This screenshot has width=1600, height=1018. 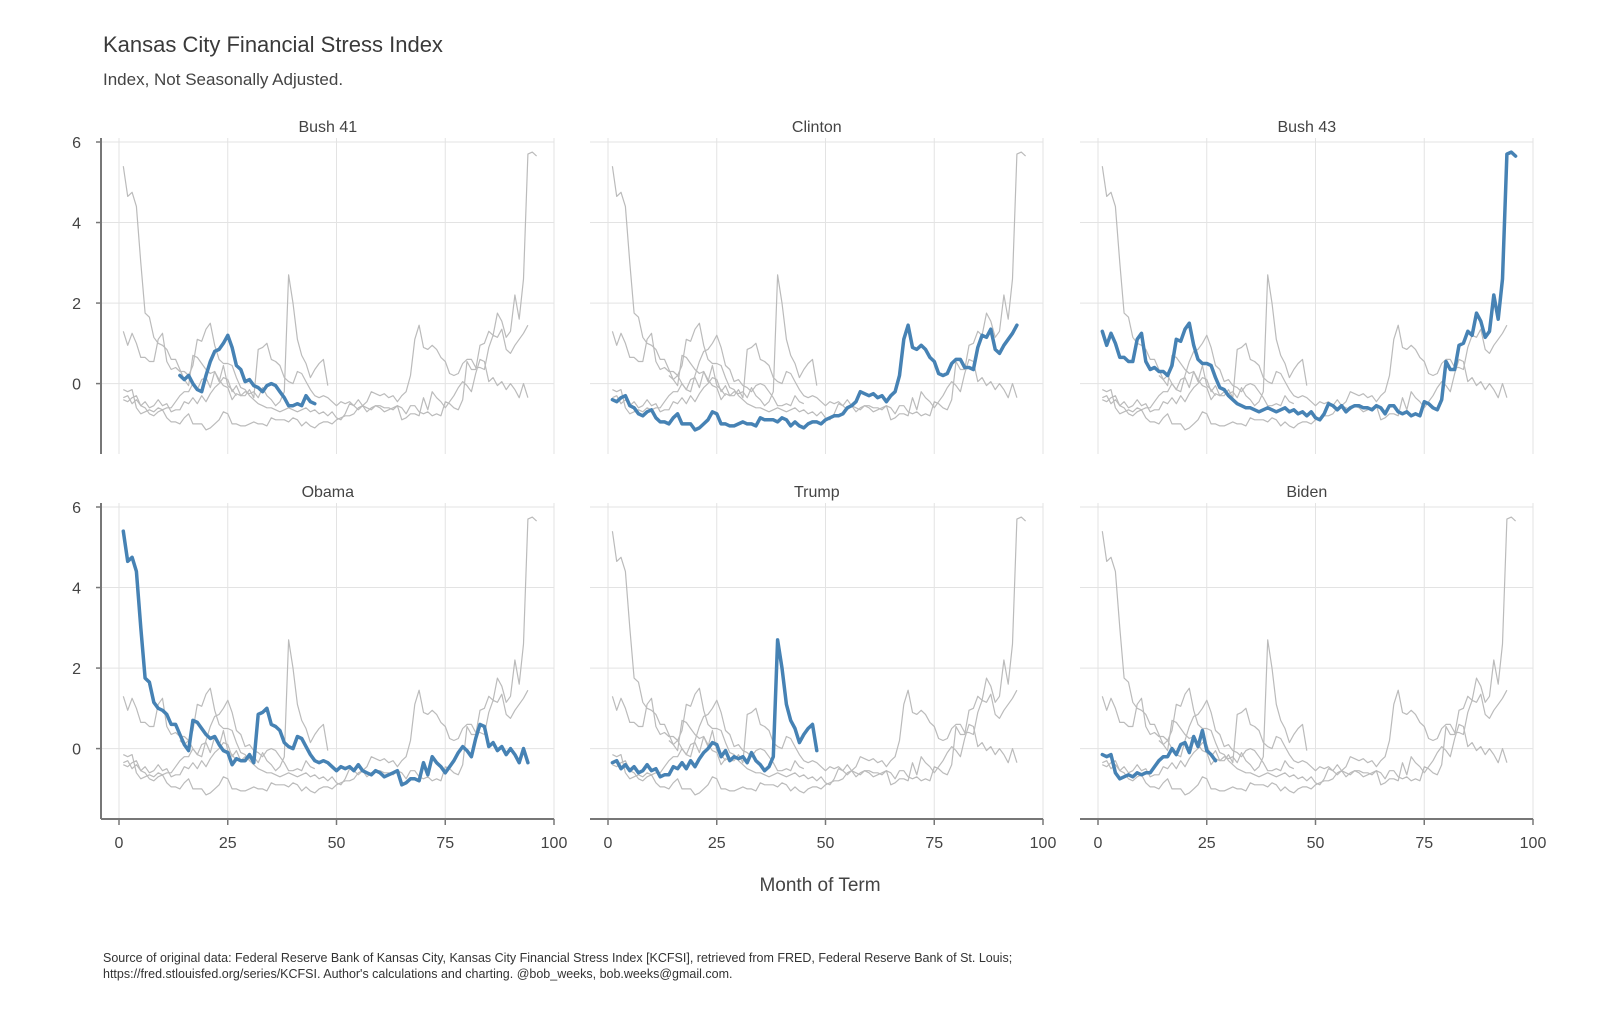 I want to click on panel-title: Biden, so click(x=1306, y=492).